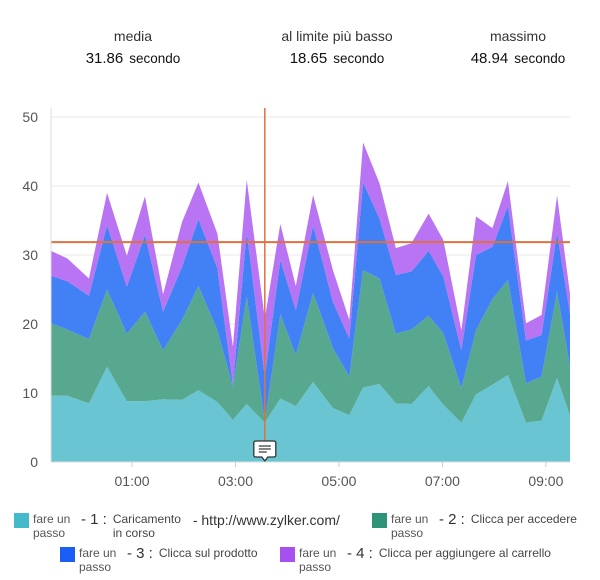 Image resolution: width=600 pixels, height=580 pixels. What do you see at coordinates (360, 553) in the screenshot?
I see `legend-num: - 4 :` at bounding box center [360, 553].